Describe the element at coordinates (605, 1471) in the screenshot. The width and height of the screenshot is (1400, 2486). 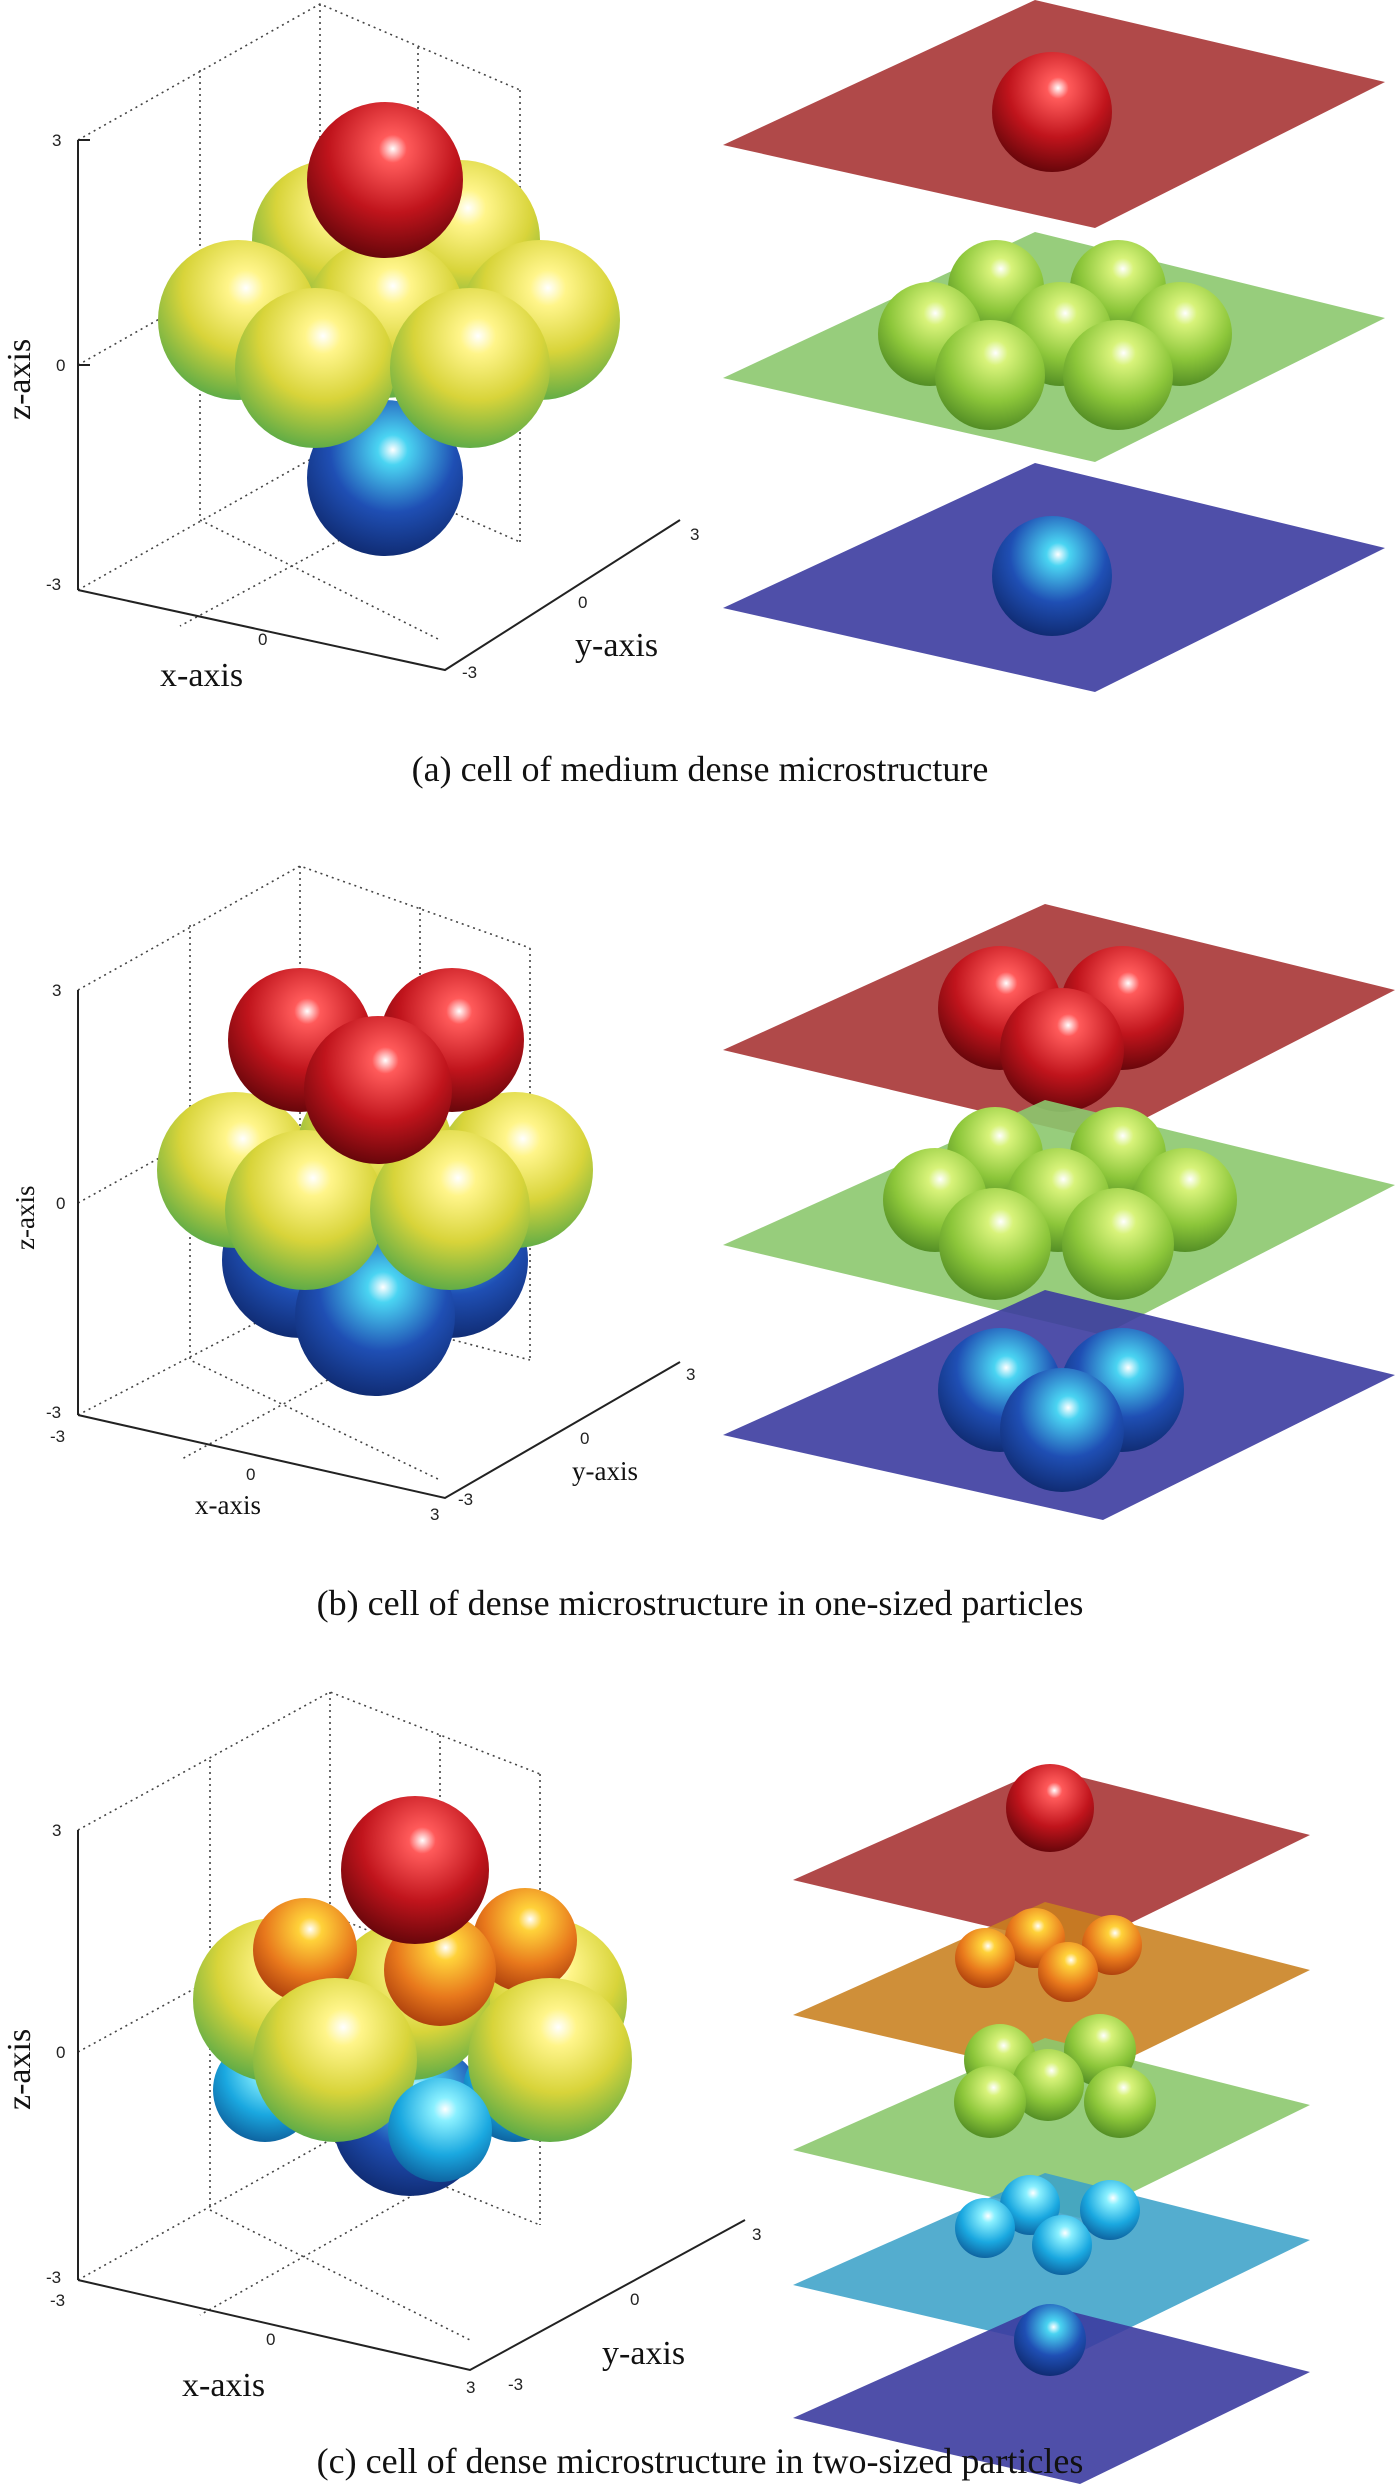
I see `panel-b-y-axis-label: y-axis` at that location.